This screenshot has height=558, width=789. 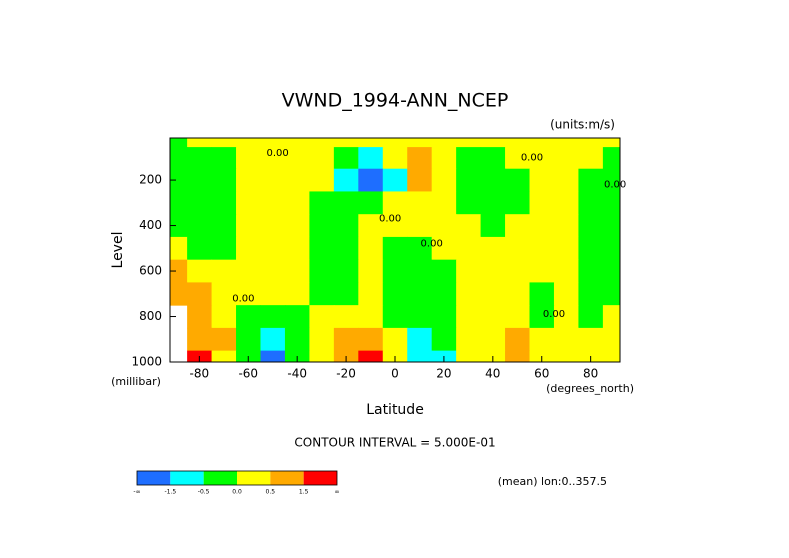 What do you see at coordinates (248, 374) in the screenshot?
I see `x-tick-label: -60` at bounding box center [248, 374].